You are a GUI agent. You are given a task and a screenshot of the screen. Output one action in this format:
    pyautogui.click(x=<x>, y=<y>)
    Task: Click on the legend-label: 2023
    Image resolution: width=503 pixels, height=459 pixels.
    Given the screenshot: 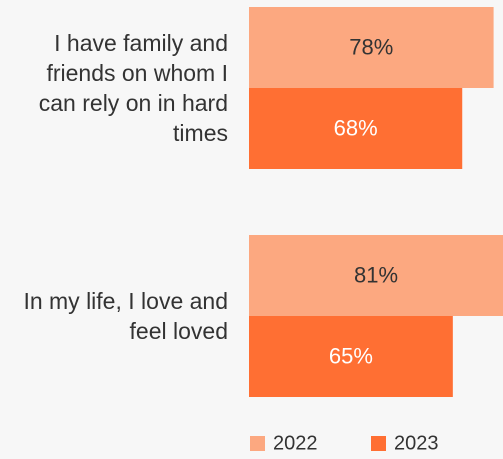 What is the action you would take?
    pyautogui.click(x=416, y=443)
    